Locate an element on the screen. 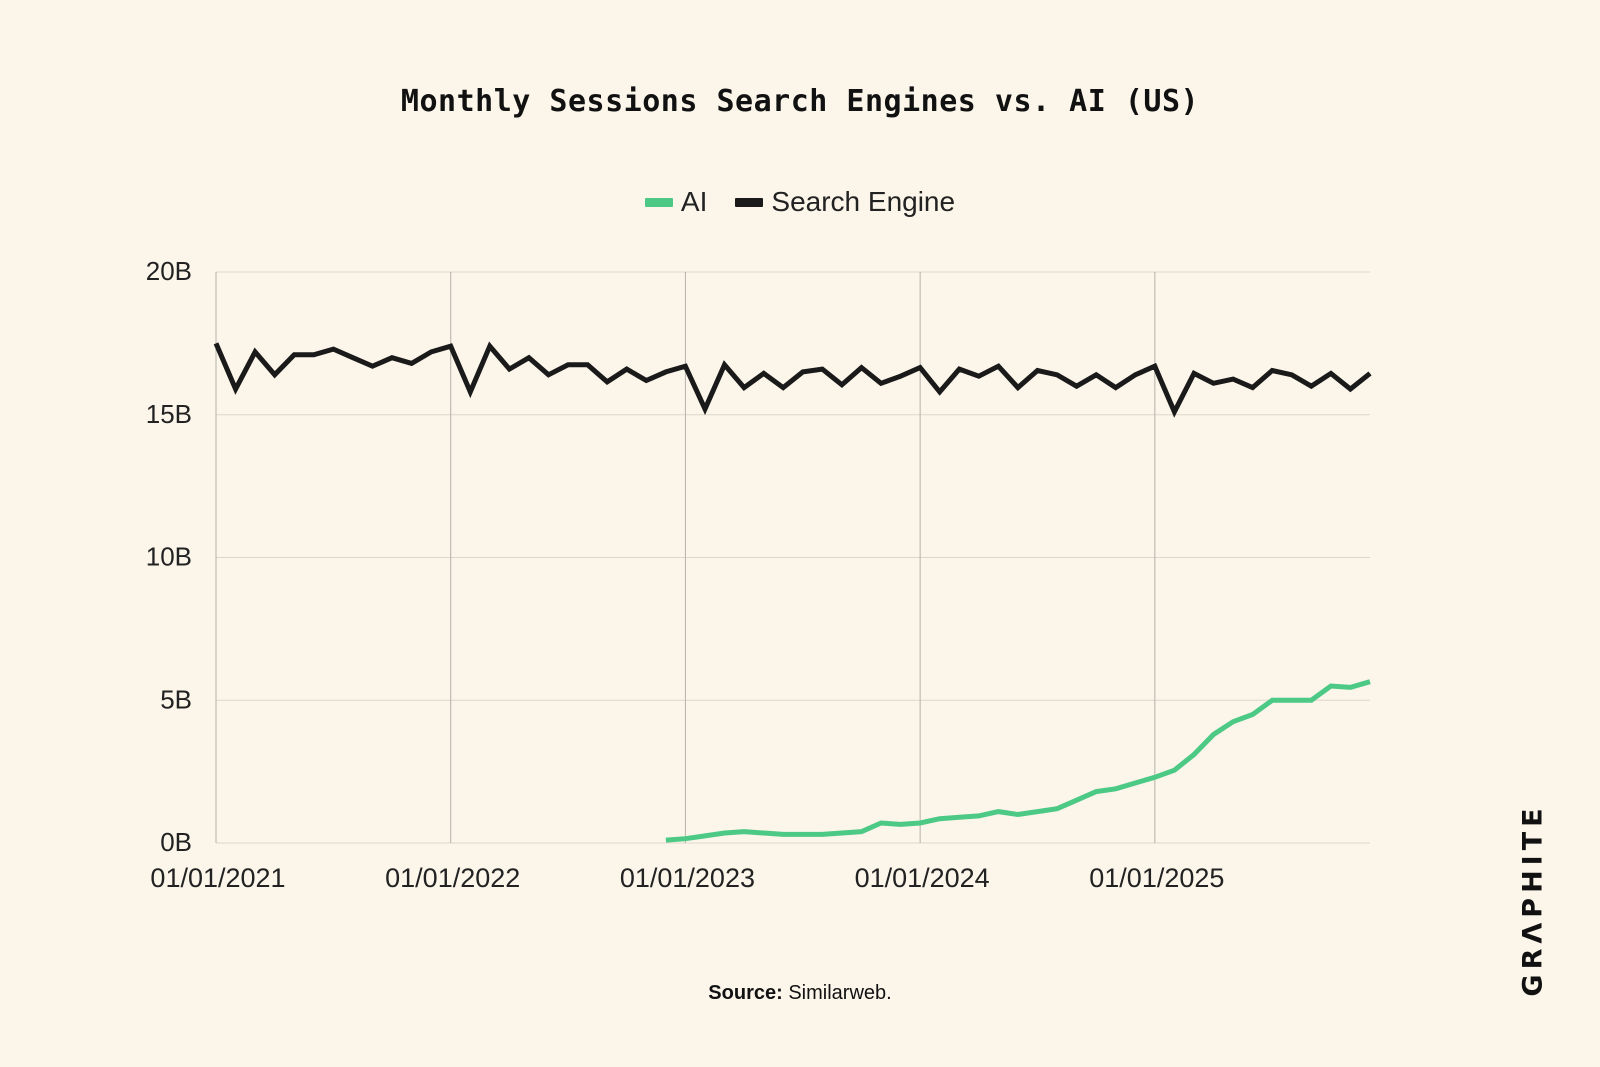 This screenshot has width=1600, height=1067. chart-legend: AI Search Engine is located at coordinates (800, 202).